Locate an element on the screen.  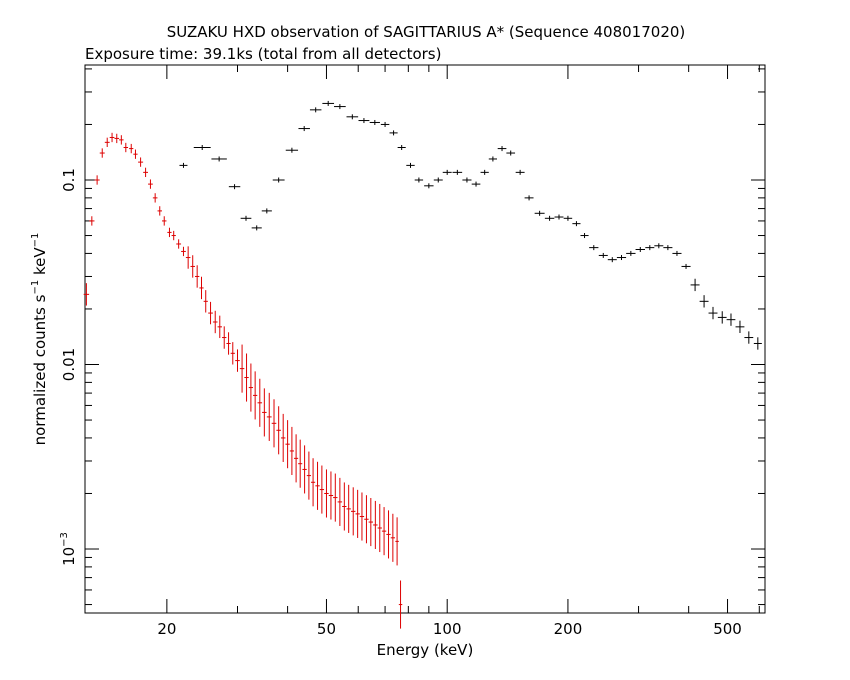
x-tick-label: 50 is located at coordinates (326, 629).